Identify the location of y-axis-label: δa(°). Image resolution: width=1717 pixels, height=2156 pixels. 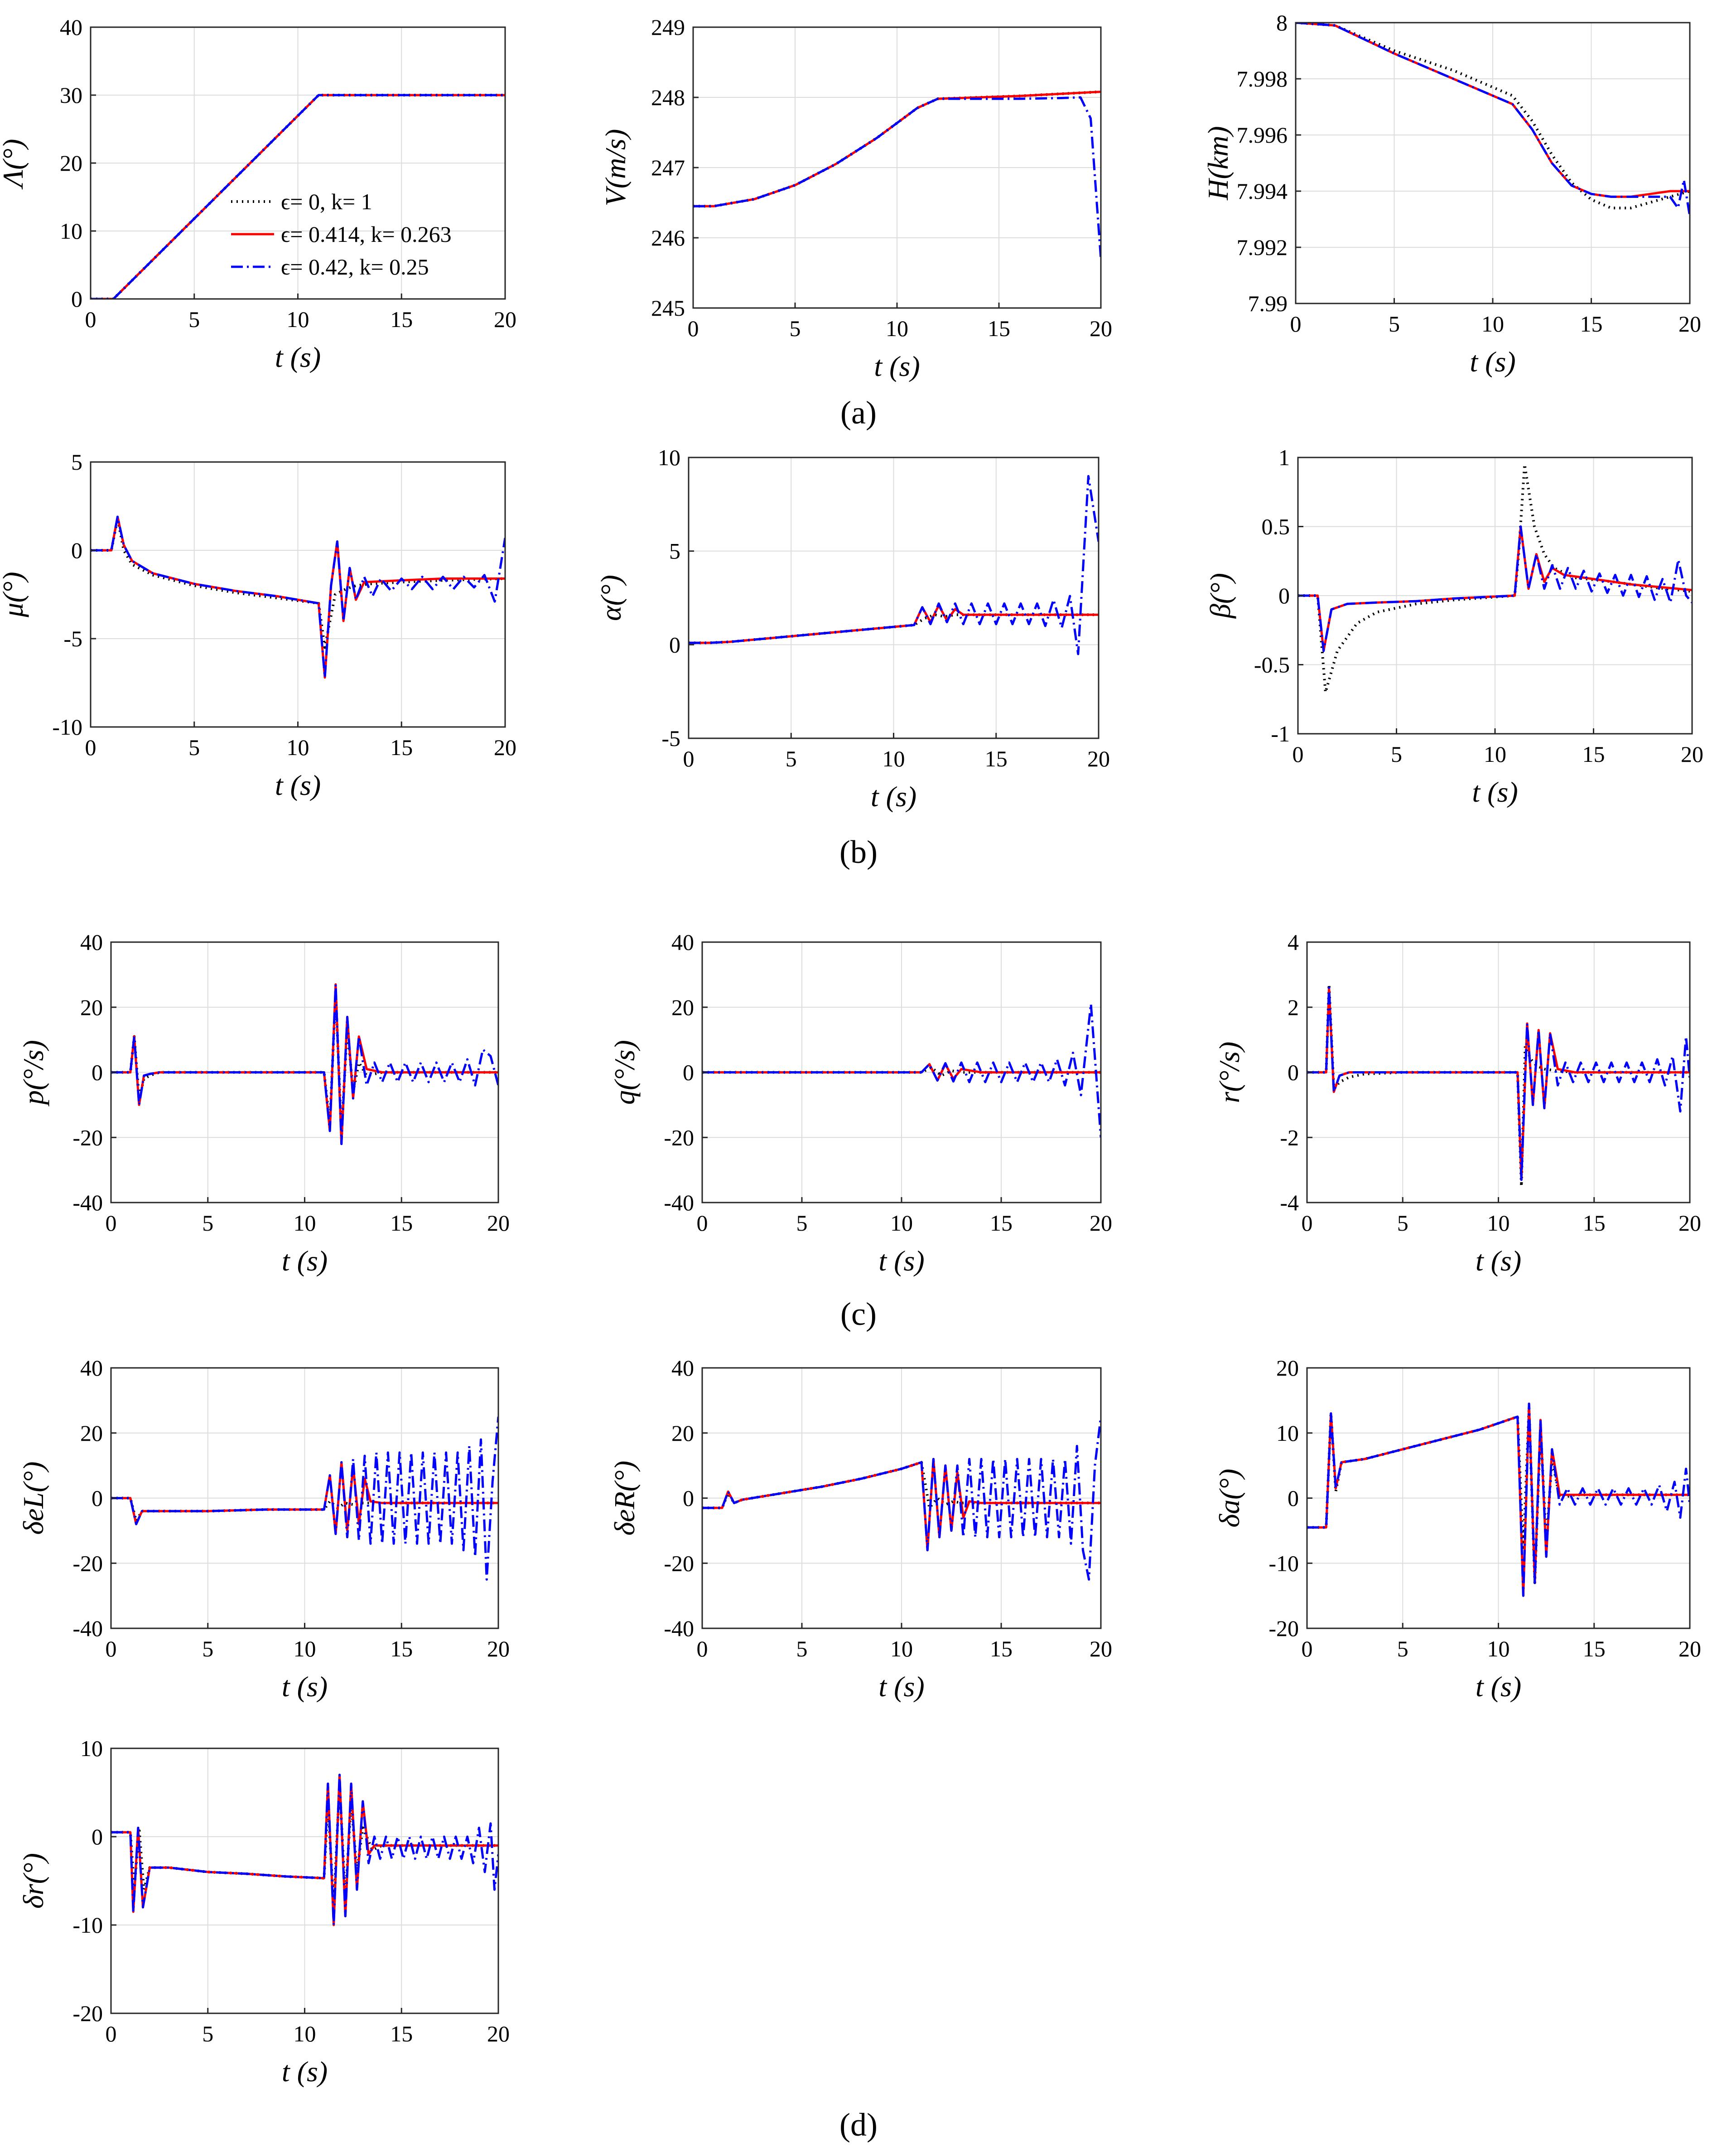
(1229, 1499).